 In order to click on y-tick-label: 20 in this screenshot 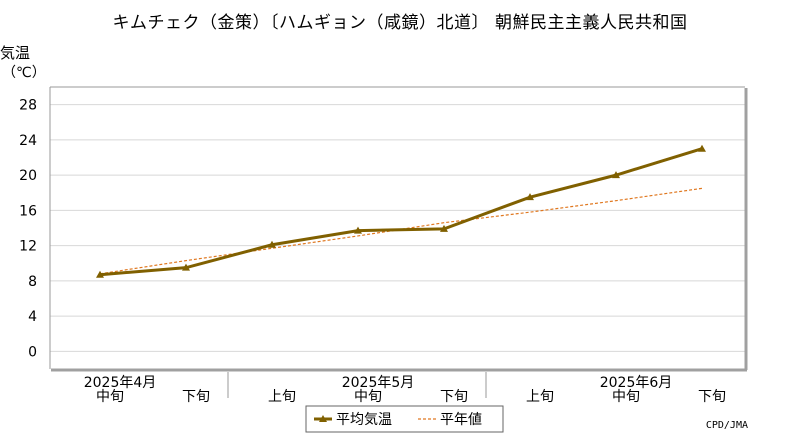, I will do `click(28, 176)`.